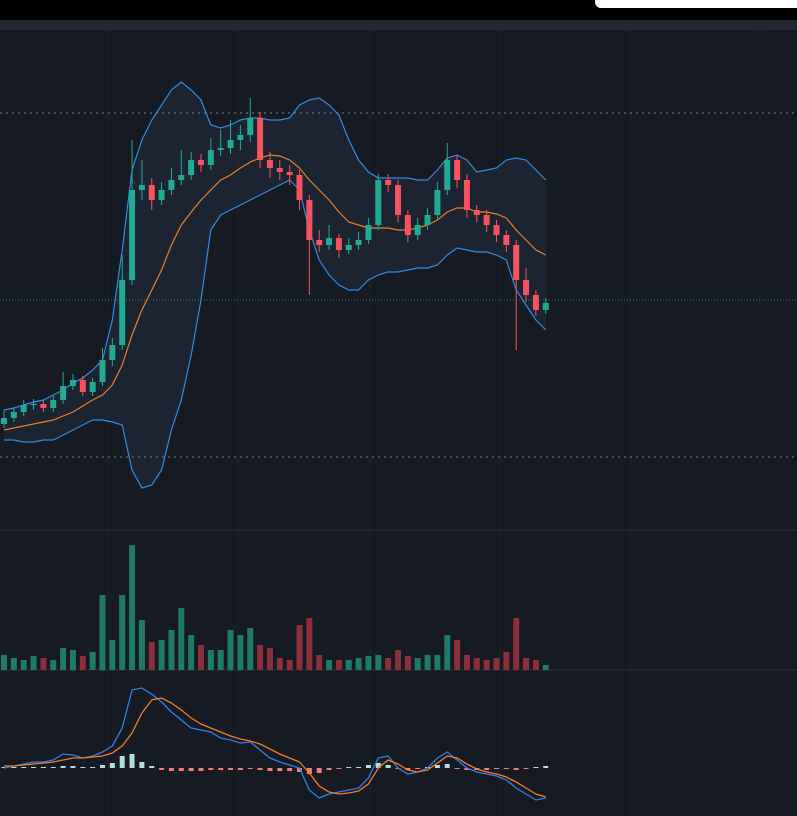  I want to click on signal-line, so click(275, 747).